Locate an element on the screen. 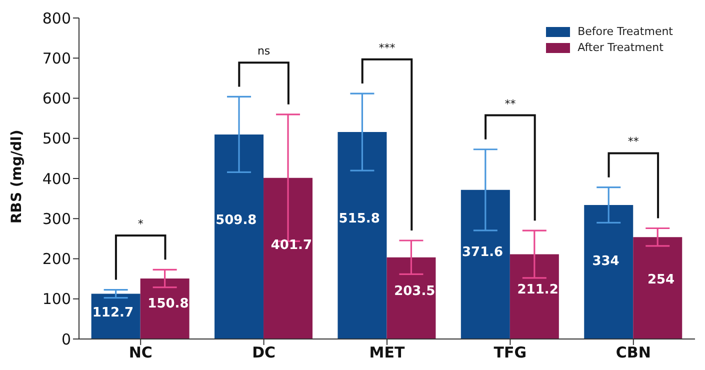 Image resolution: width=705 pixels, height=370 pixels. y-tick-label: 800 is located at coordinates (56, 18).